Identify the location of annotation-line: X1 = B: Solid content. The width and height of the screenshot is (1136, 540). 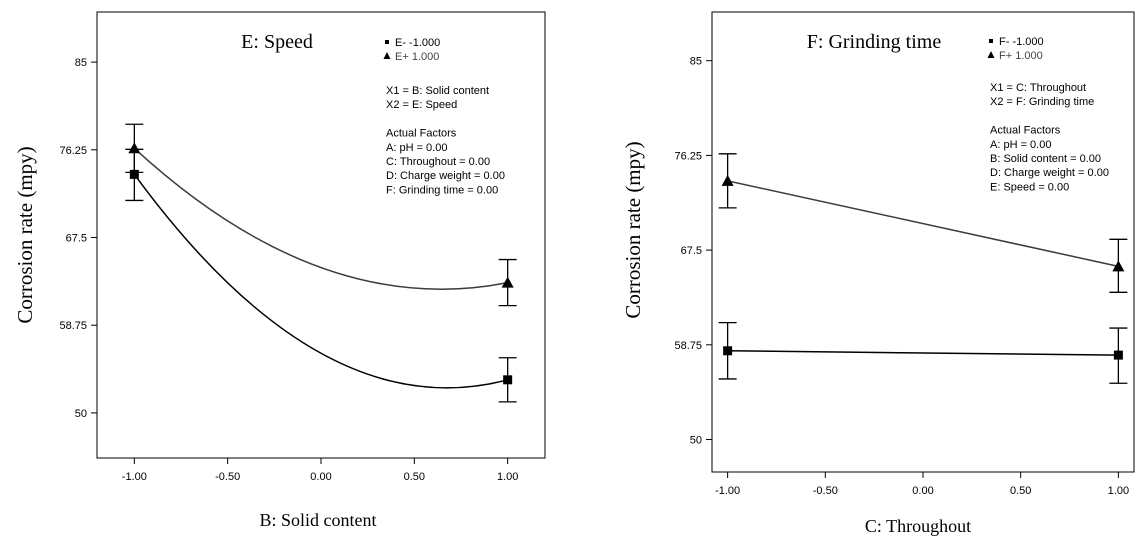
(437, 91).